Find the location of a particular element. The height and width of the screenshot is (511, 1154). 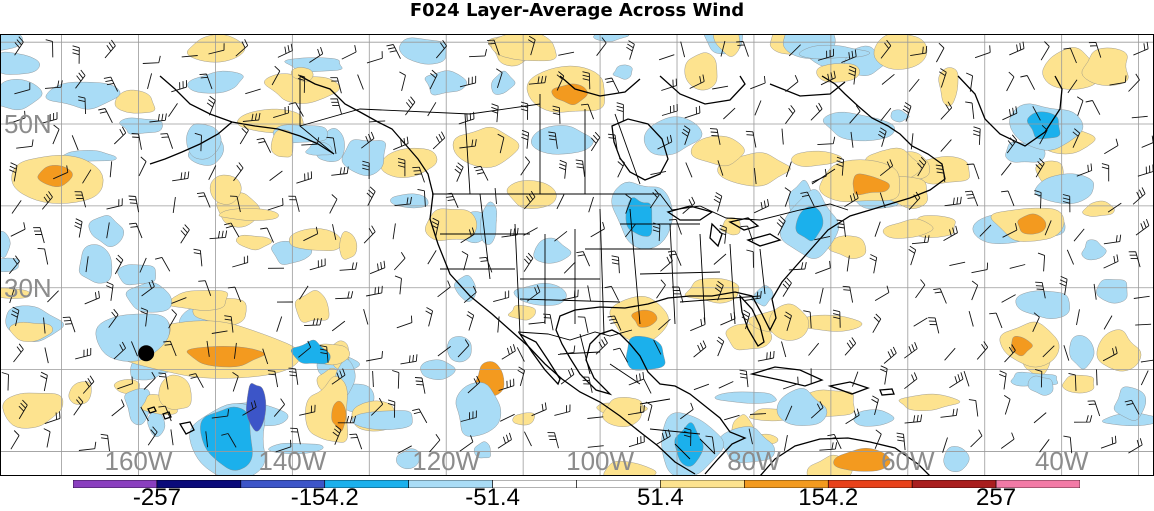

colorbar-tick-label: -257 is located at coordinates (156, 497).